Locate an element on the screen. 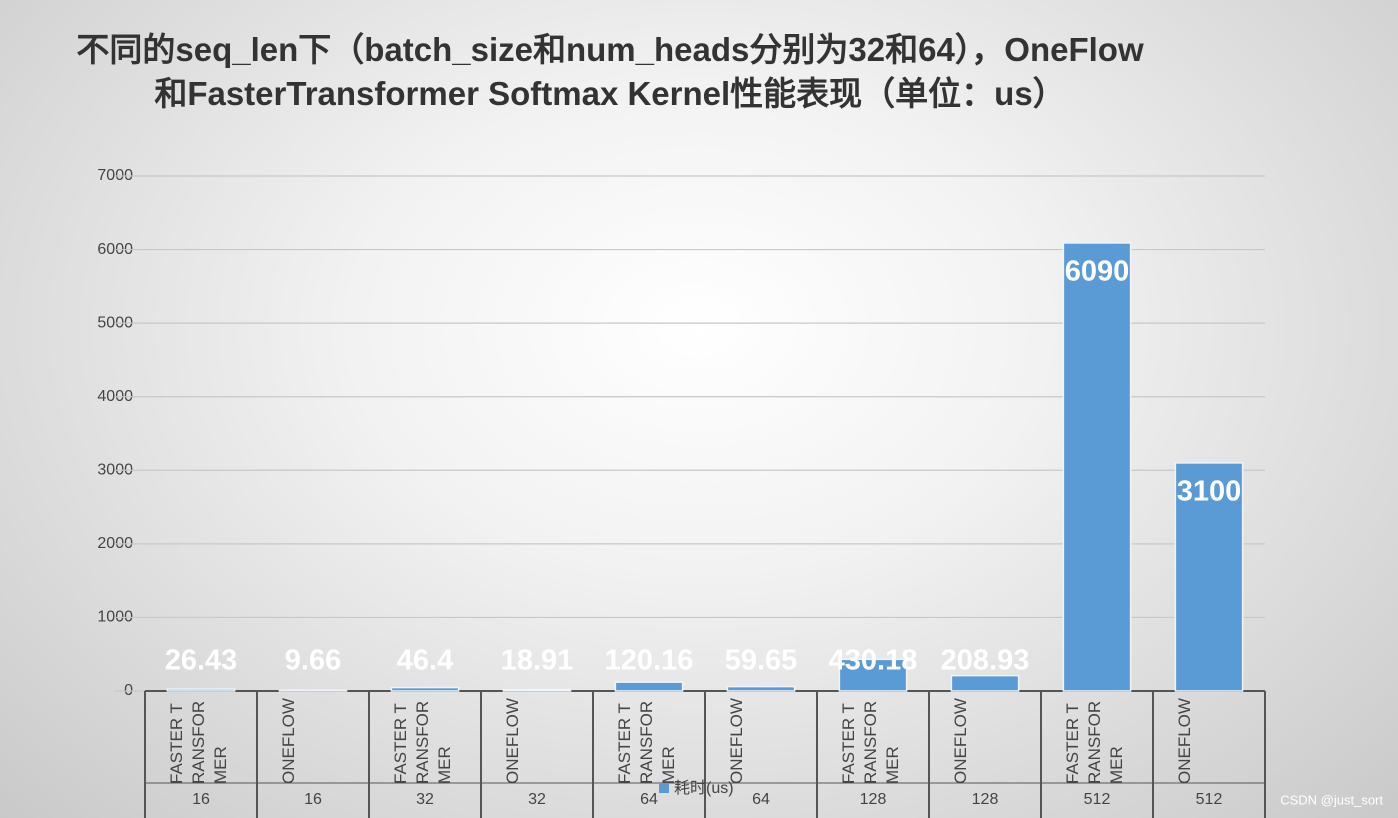 This screenshot has height=818, width=1398. data-label: 46.4 is located at coordinates (425, 661).